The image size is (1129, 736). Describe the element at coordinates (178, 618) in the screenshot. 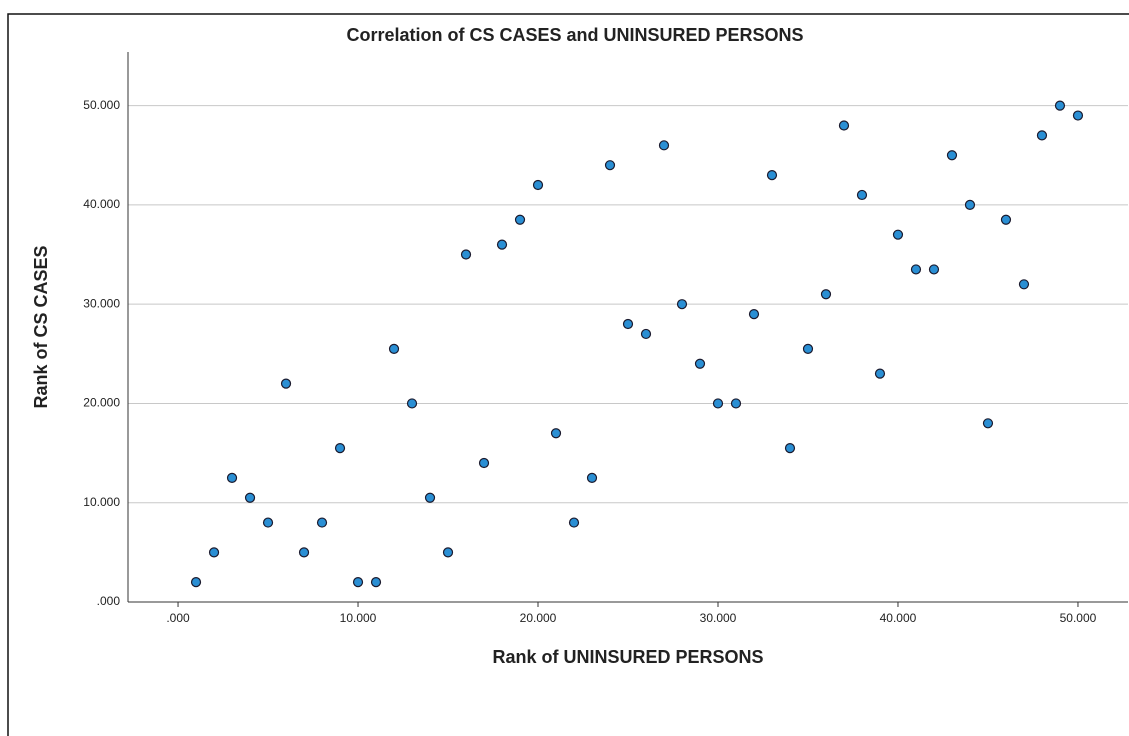

I see `x-tick-label: .000` at that location.